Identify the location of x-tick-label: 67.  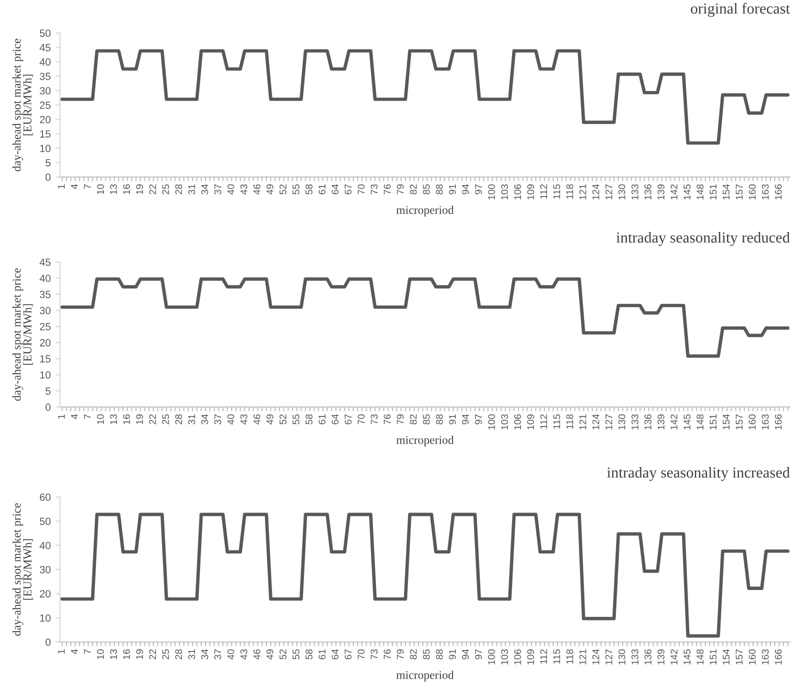
(348, 654).